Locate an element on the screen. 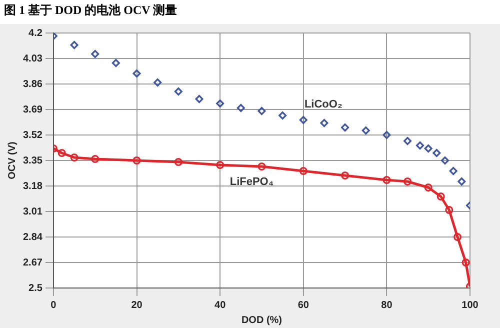 This screenshot has height=328, width=500. x-tick-label: 60 is located at coordinates (304, 305).